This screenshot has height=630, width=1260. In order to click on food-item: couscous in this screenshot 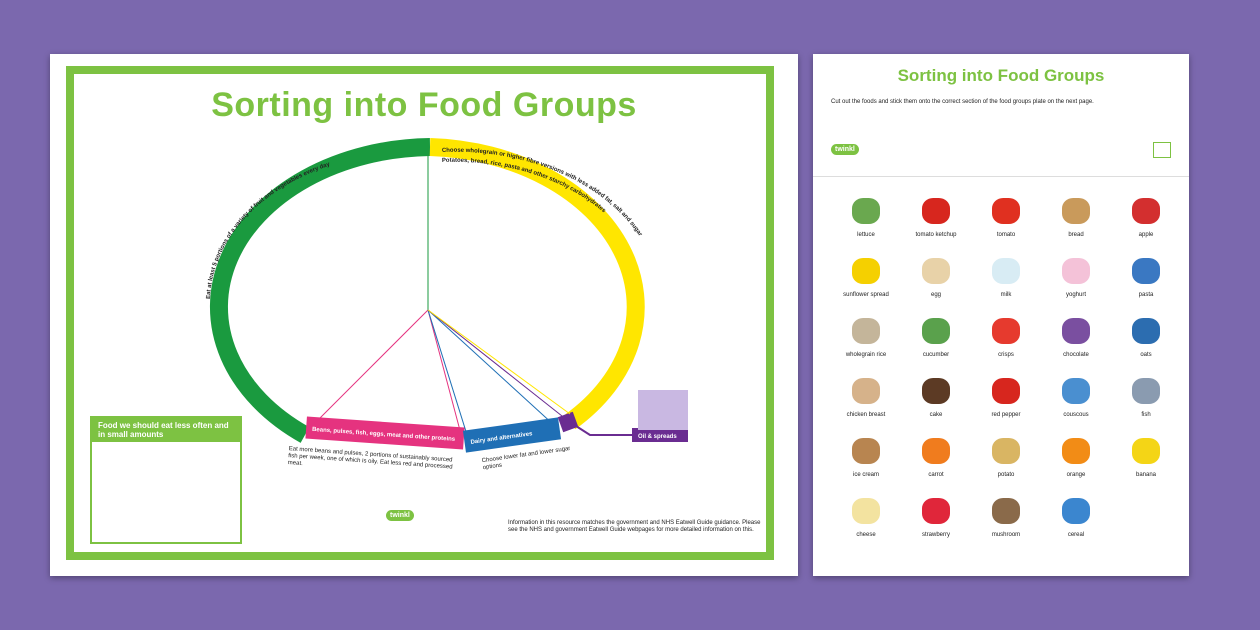, I will do `click(1076, 396)`.